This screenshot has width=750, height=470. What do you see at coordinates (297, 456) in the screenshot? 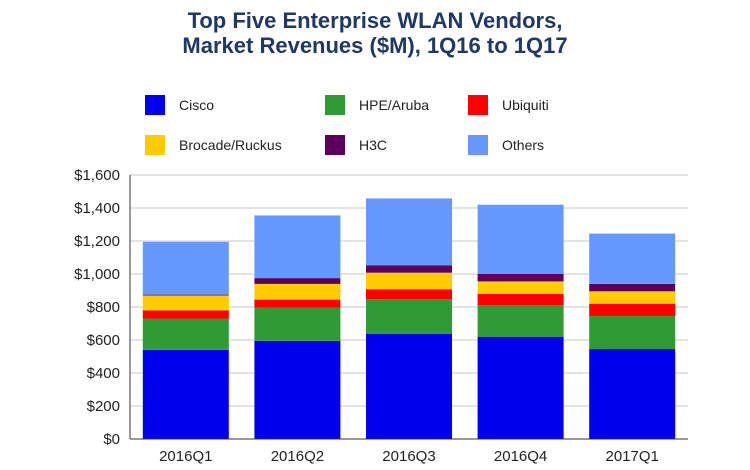
I see `x-tick-label: 2016Q2` at bounding box center [297, 456].